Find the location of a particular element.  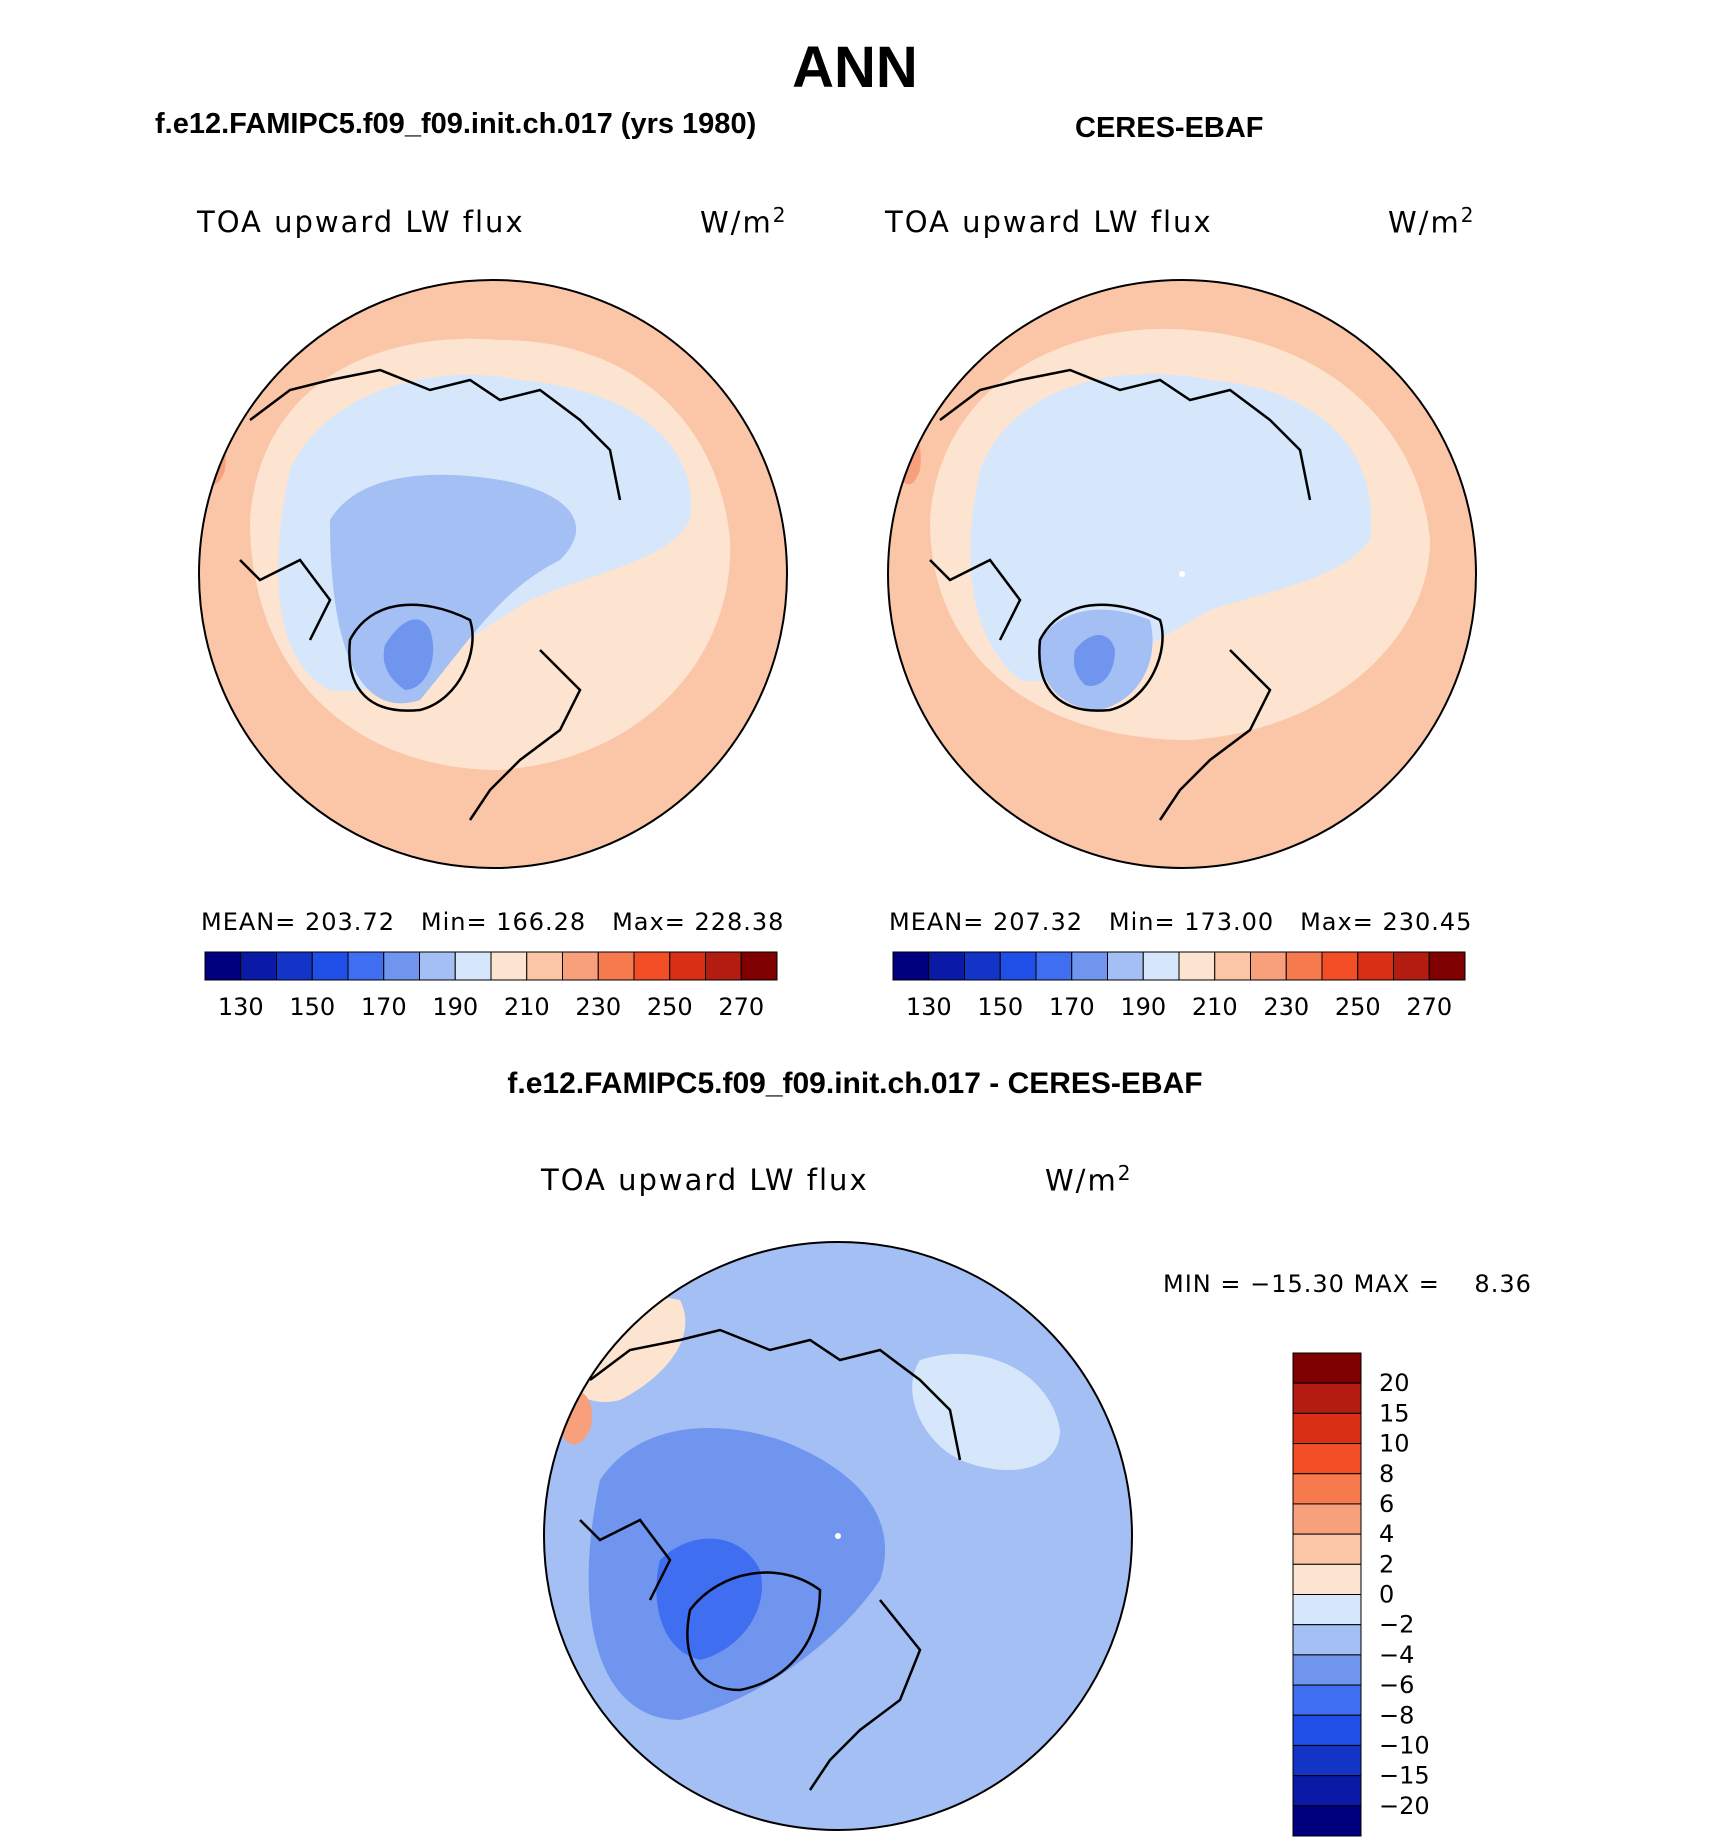

map3-greenland-coast is located at coordinates (754, 1631).